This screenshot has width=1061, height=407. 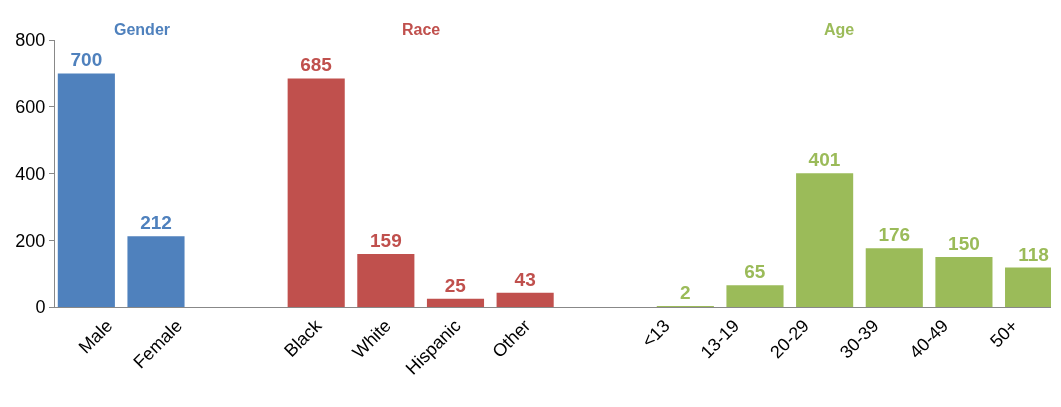 I want to click on y-tick-label: 800, so click(x=30, y=40).